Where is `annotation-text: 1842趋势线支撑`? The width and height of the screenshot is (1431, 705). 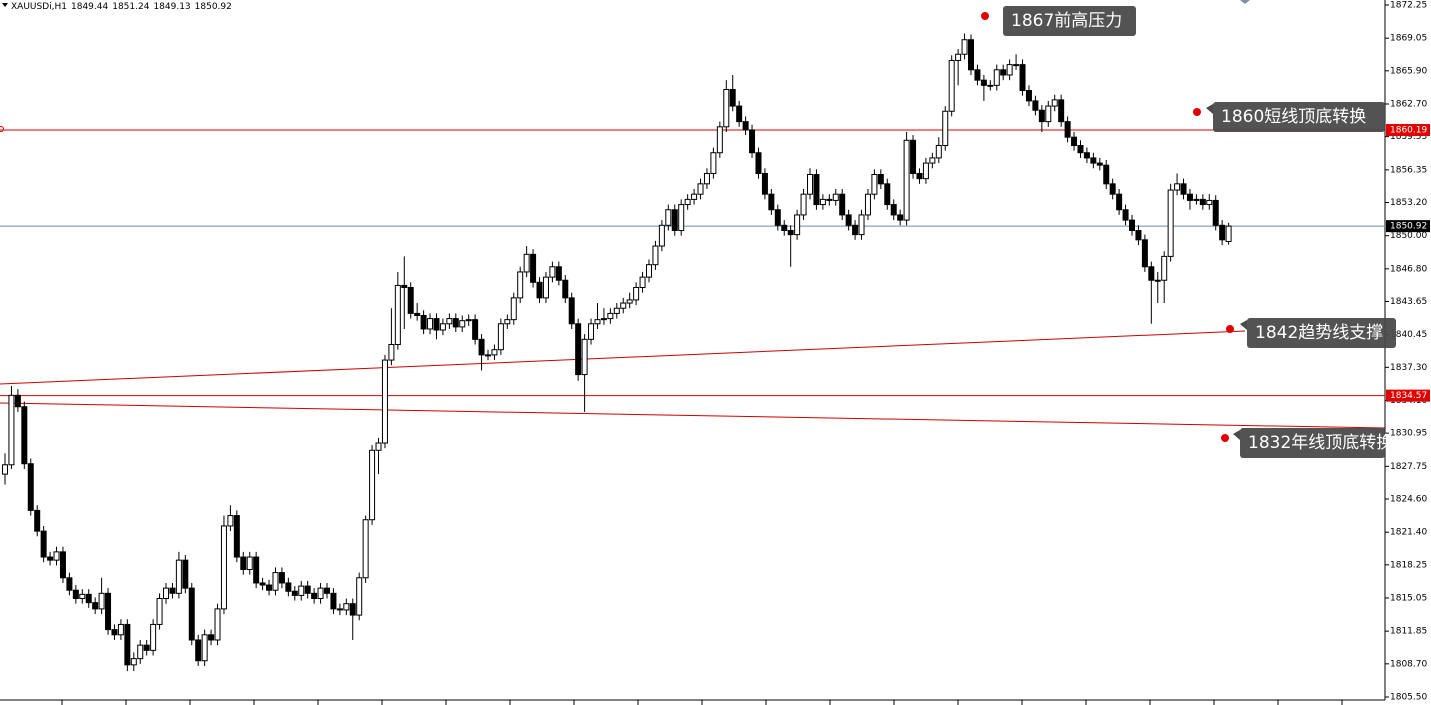
annotation-text: 1842趋势线支撑 is located at coordinates (1319, 333).